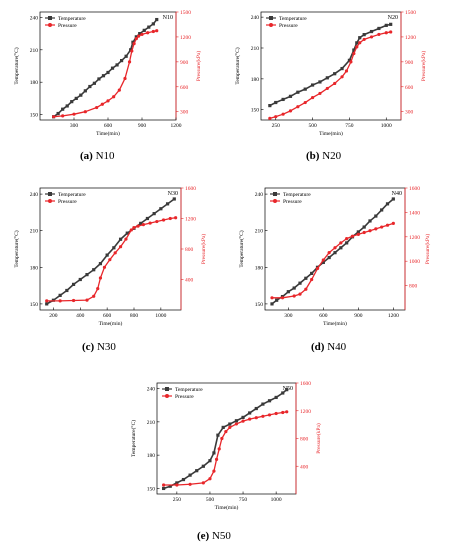  I want to click on pressure-series-line, so click(333, 260).